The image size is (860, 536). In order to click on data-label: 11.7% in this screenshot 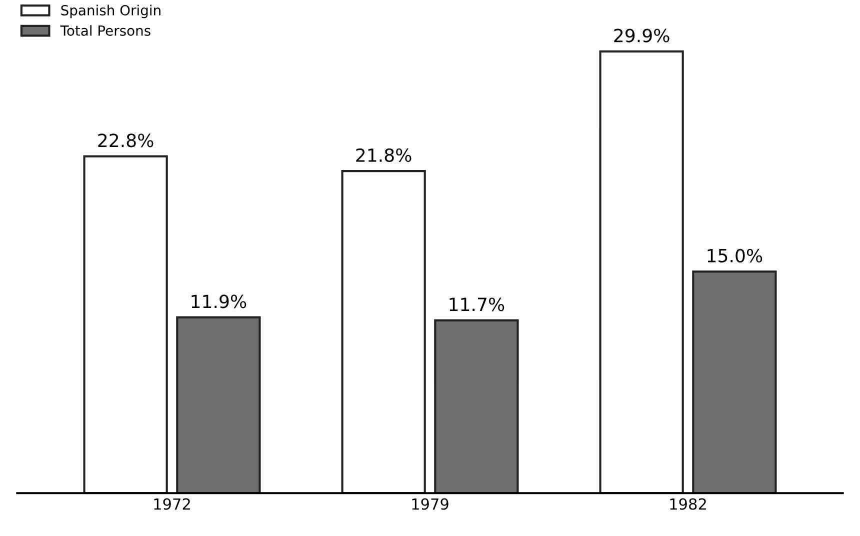, I will do `click(477, 305)`.